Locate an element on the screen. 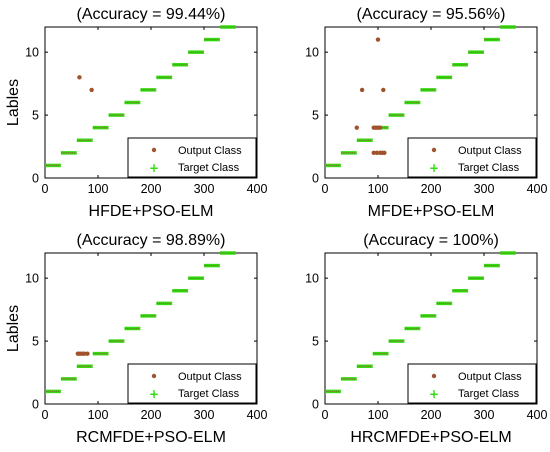  output-class-series is located at coordinates (82, 353).